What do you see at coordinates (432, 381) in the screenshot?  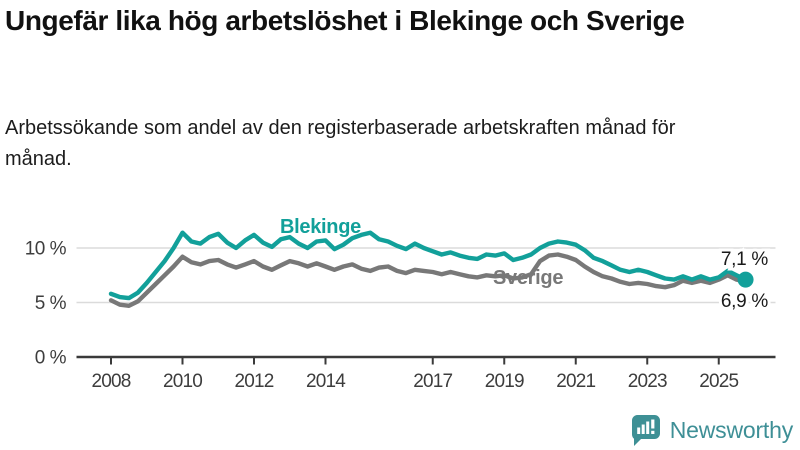 I see `x-axis-label-2017: 2017` at bounding box center [432, 381].